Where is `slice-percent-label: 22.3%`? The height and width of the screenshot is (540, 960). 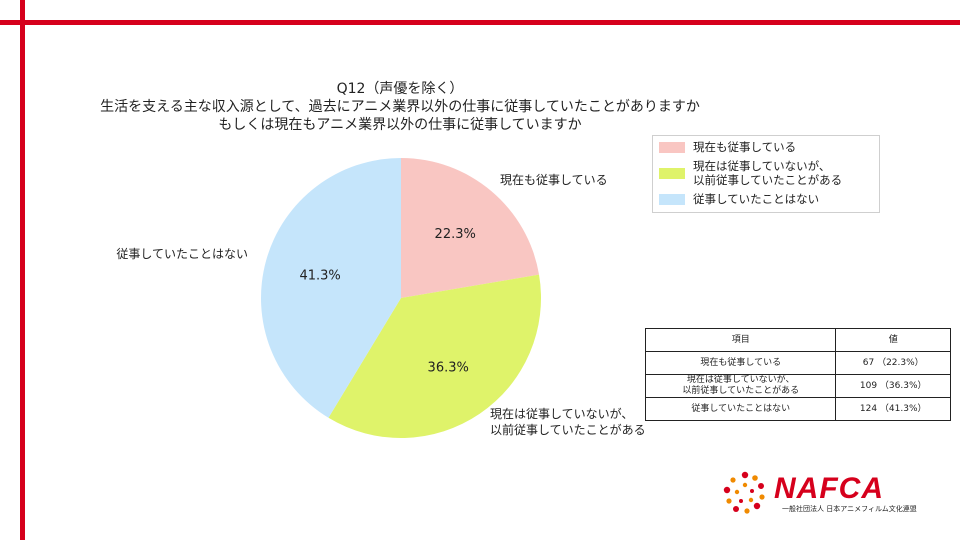 slice-percent-label: 22.3% is located at coordinates (455, 234).